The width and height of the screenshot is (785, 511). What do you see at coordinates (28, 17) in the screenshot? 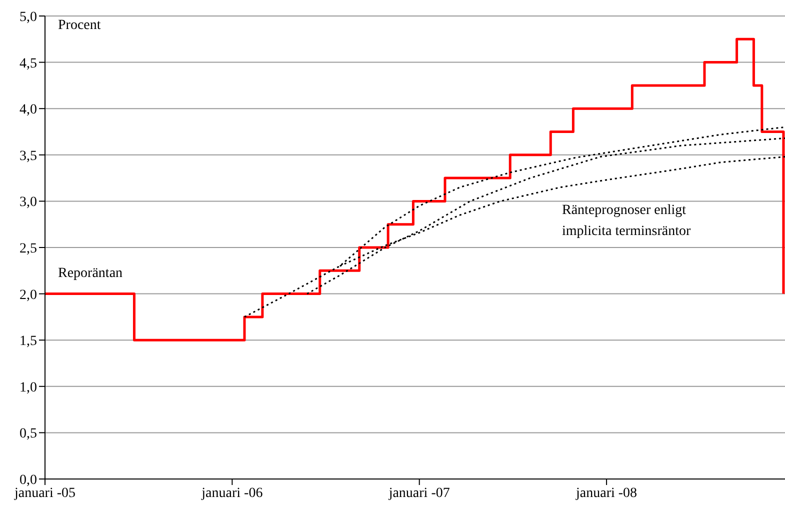
I see `y-tick-label: 5,0` at bounding box center [28, 17].